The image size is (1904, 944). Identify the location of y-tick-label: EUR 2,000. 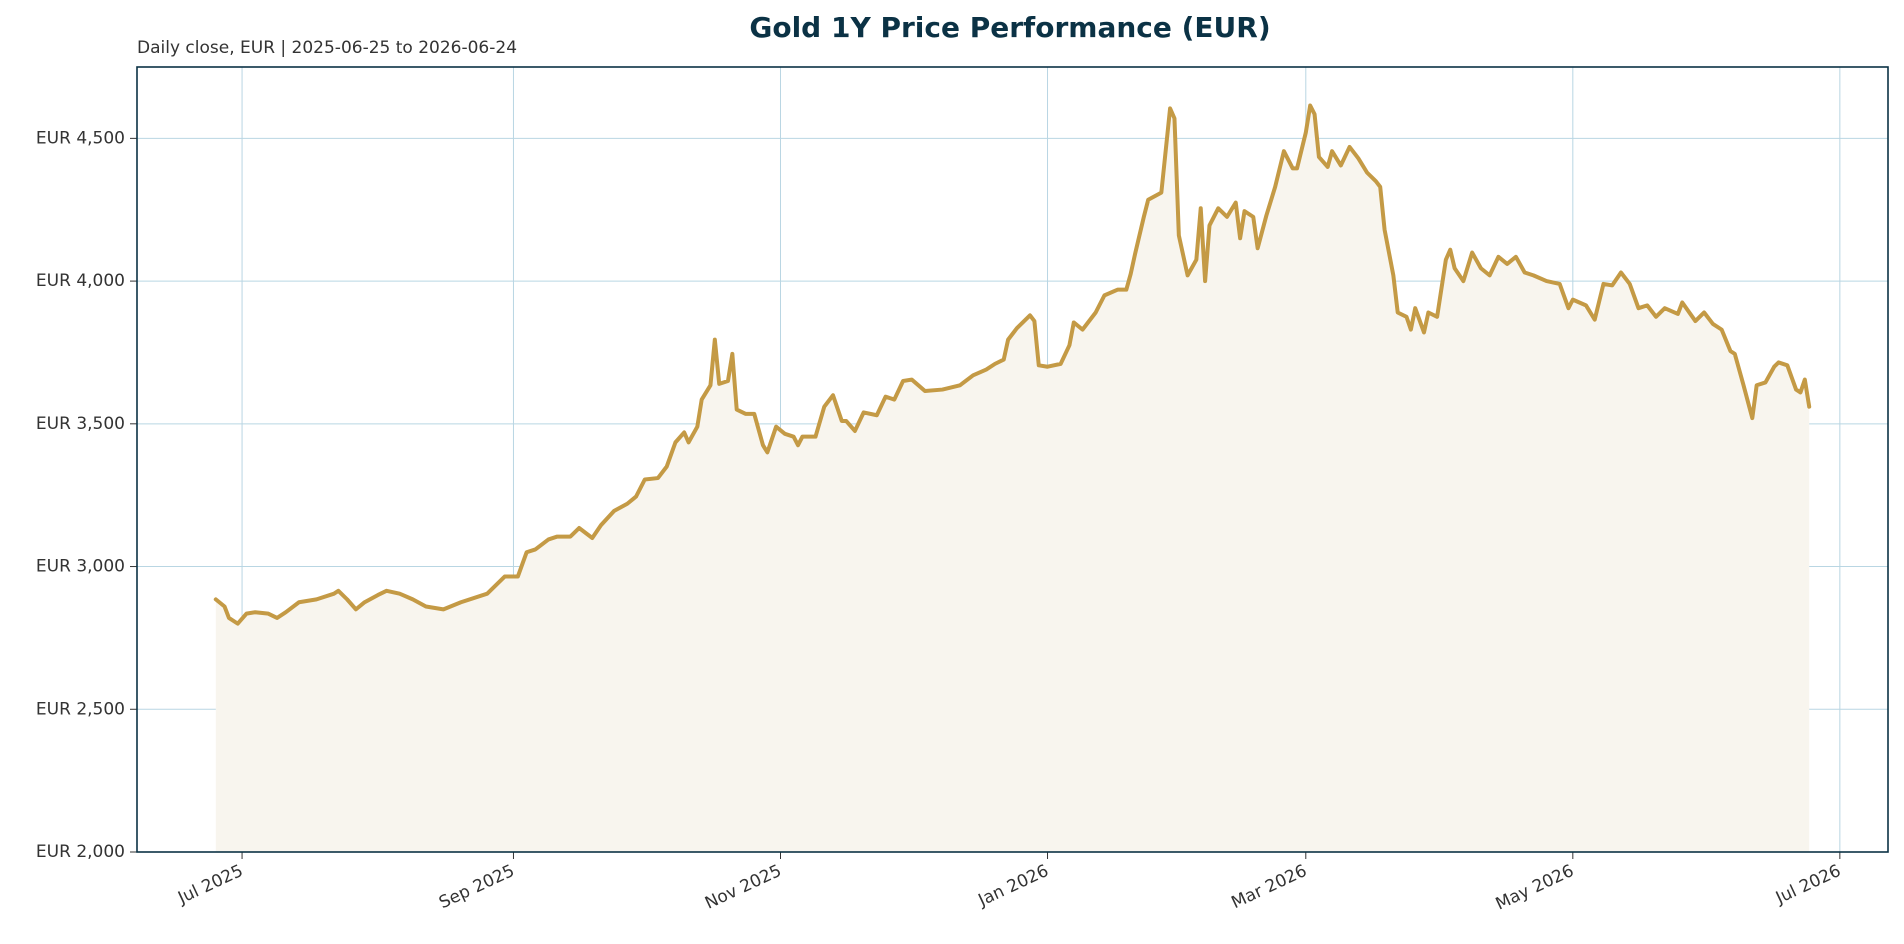
(80, 852).